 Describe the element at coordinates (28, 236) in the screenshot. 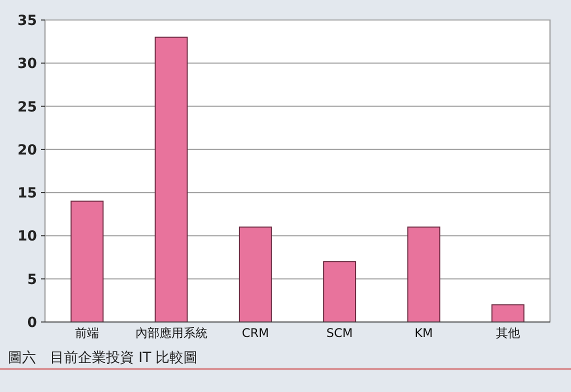

I see `y-tick-label: 10` at that location.